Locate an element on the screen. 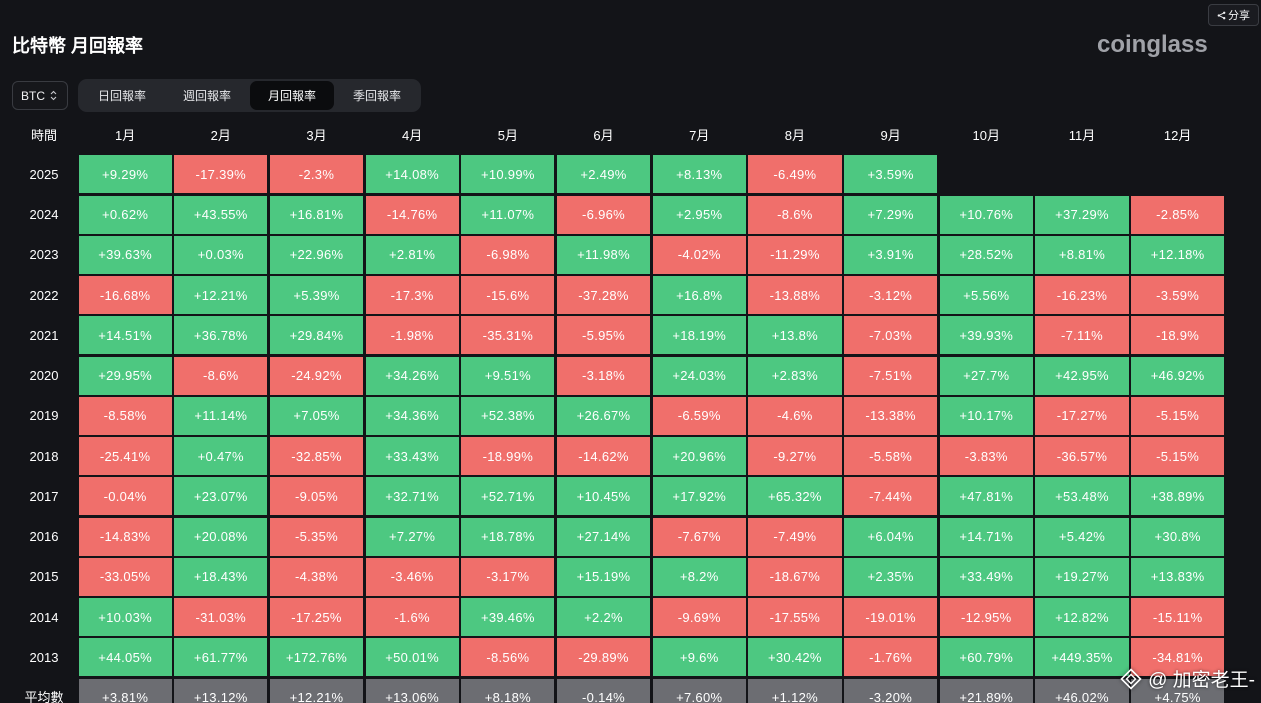 The height and width of the screenshot is (703, 1261). return-cell: -1.76% is located at coordinates (891, 657).